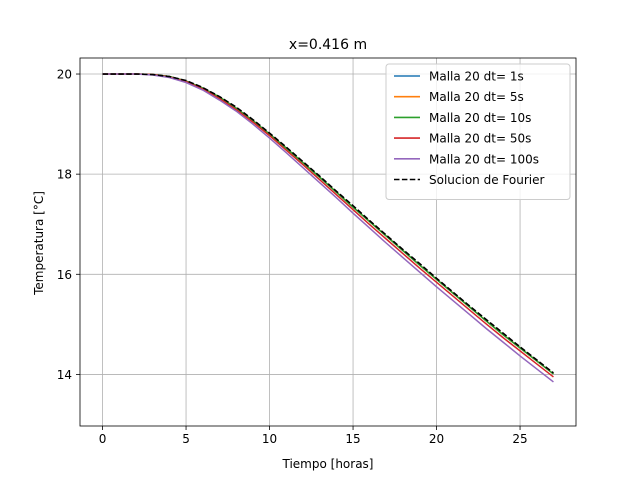 This screenshot has height=480, width=640. Describe the element at coordinates (352, 439) in the screenshot. I see `x-tick-label: 15` at that location.